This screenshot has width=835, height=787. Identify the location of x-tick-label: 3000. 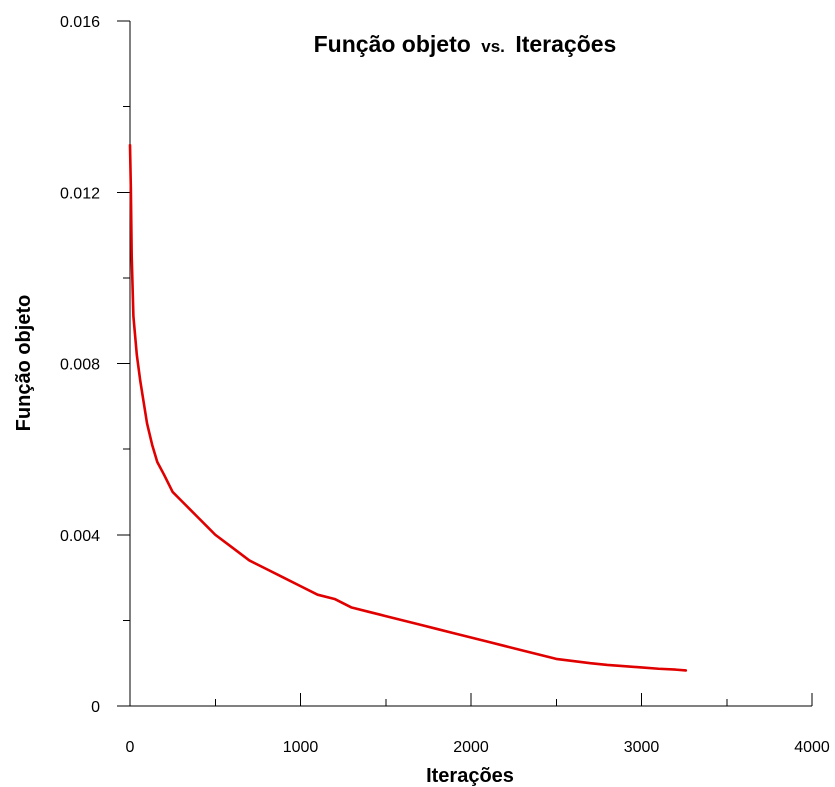
(642, 747).